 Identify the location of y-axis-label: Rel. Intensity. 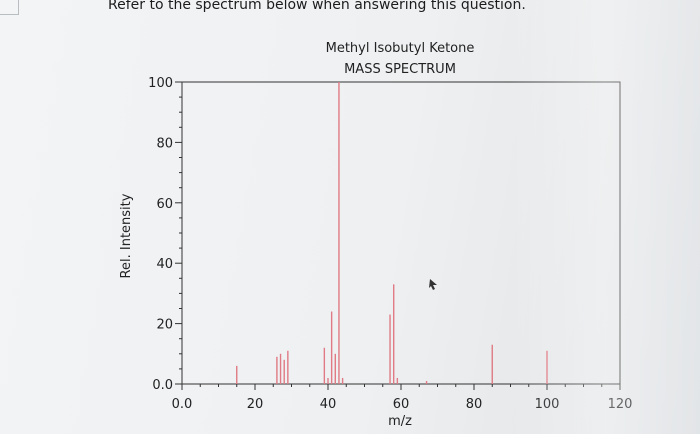
(126, 235).